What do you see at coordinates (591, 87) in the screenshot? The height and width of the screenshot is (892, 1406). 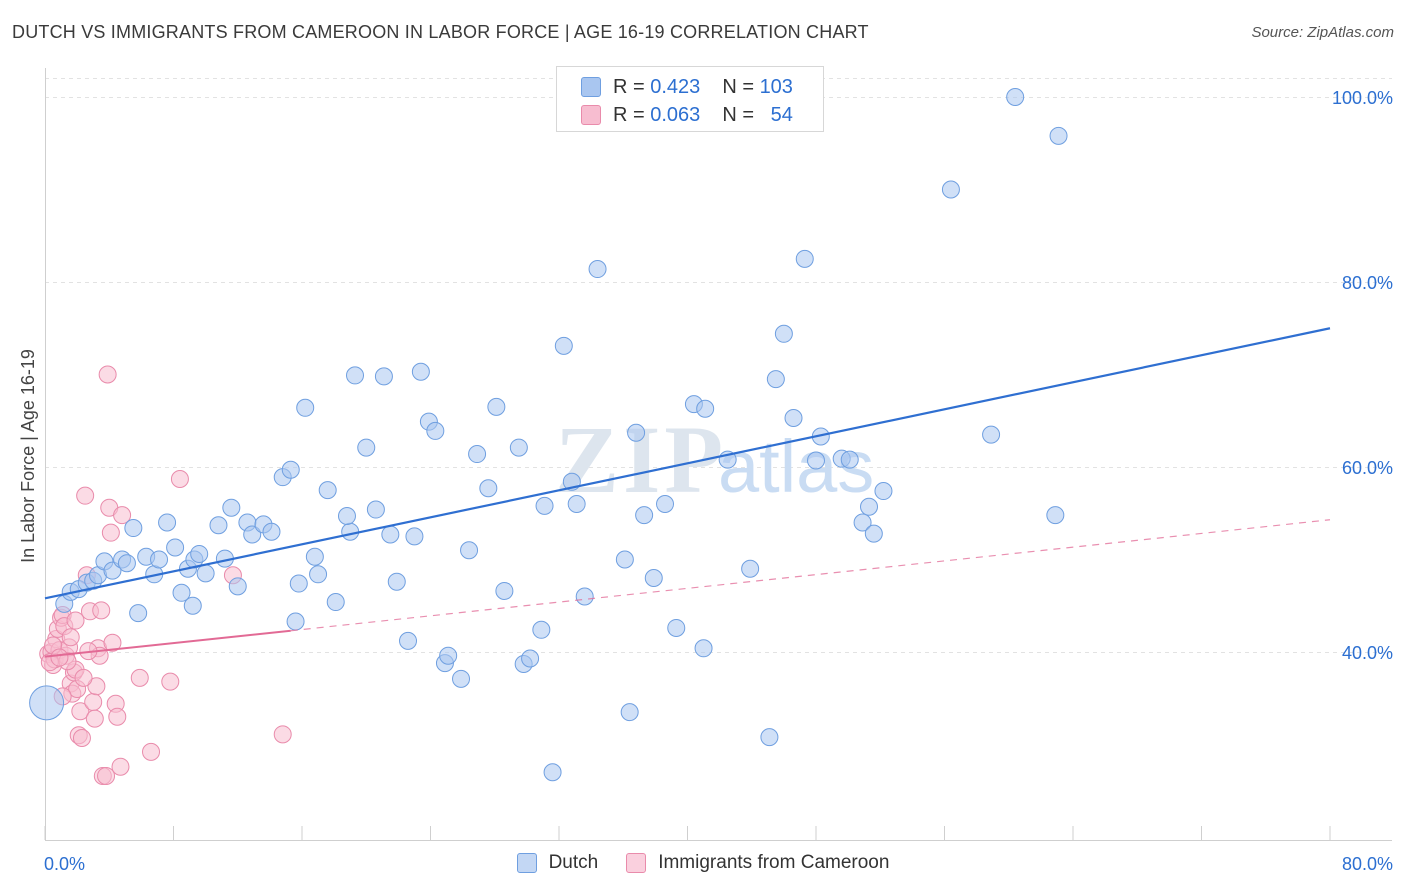 I see `dutch-swatch` at bounding box center [591, 87].